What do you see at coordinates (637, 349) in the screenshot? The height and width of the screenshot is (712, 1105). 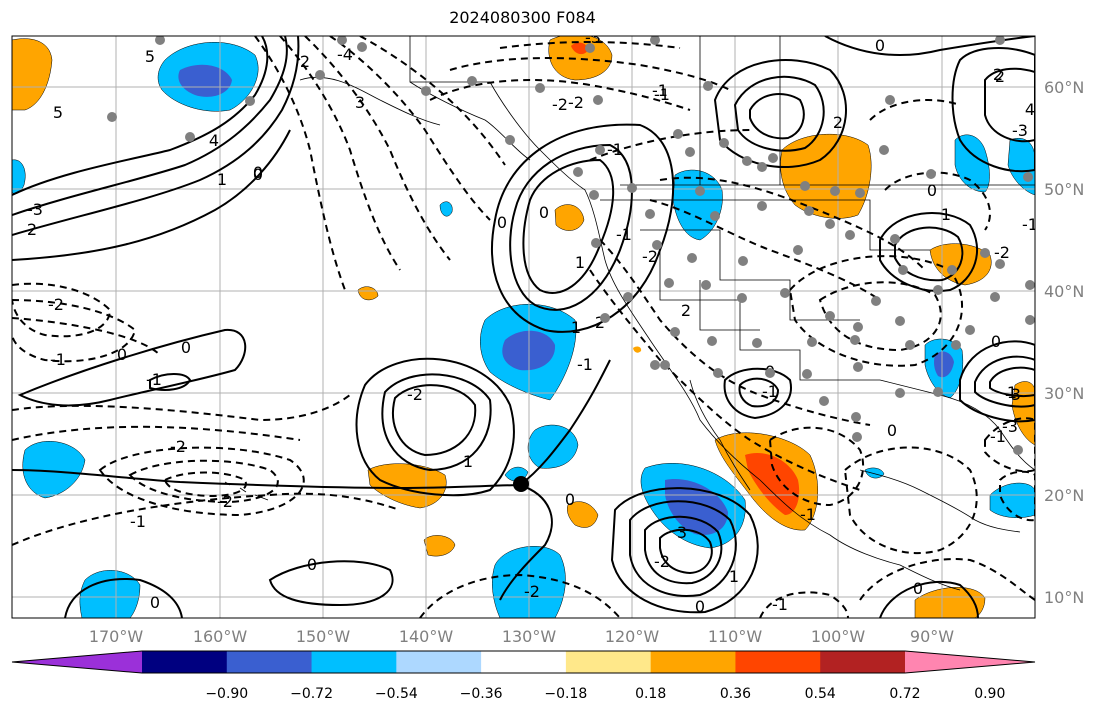 I see `shade-orange-tiny` at bounding box center [637, 349].